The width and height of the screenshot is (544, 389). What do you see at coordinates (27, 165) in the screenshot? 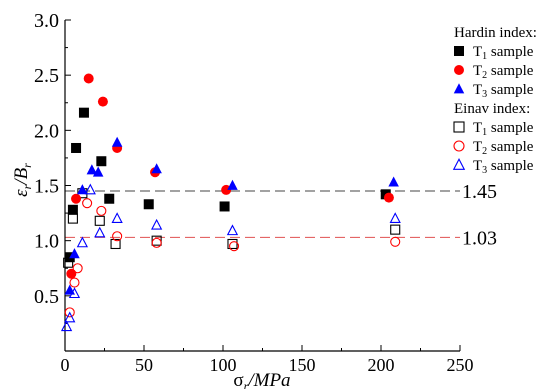
I see `y-label-sub2: r` at bounding box center [27, 165].